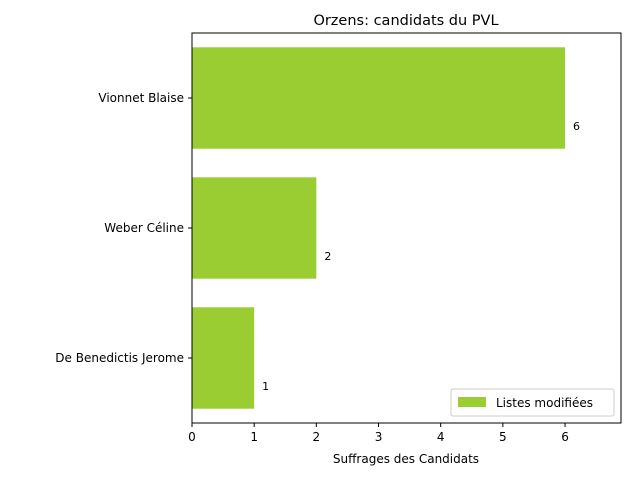 This screenshot has height=480, width=640. What do you see at coordinates (544, 403) in the screenshot?
I see `legend-label: Listes modifiées` at bounding box center [544, 403].